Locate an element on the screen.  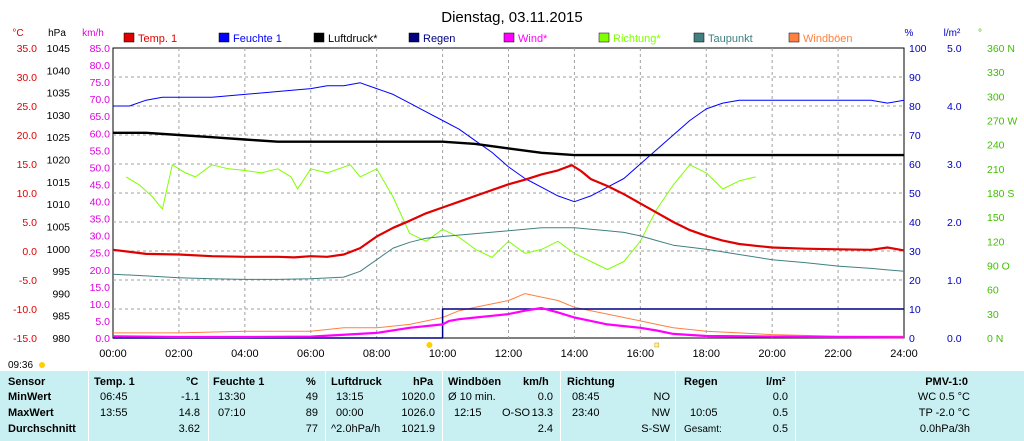
rain-title: Regen is located at coordinates (701, 382).